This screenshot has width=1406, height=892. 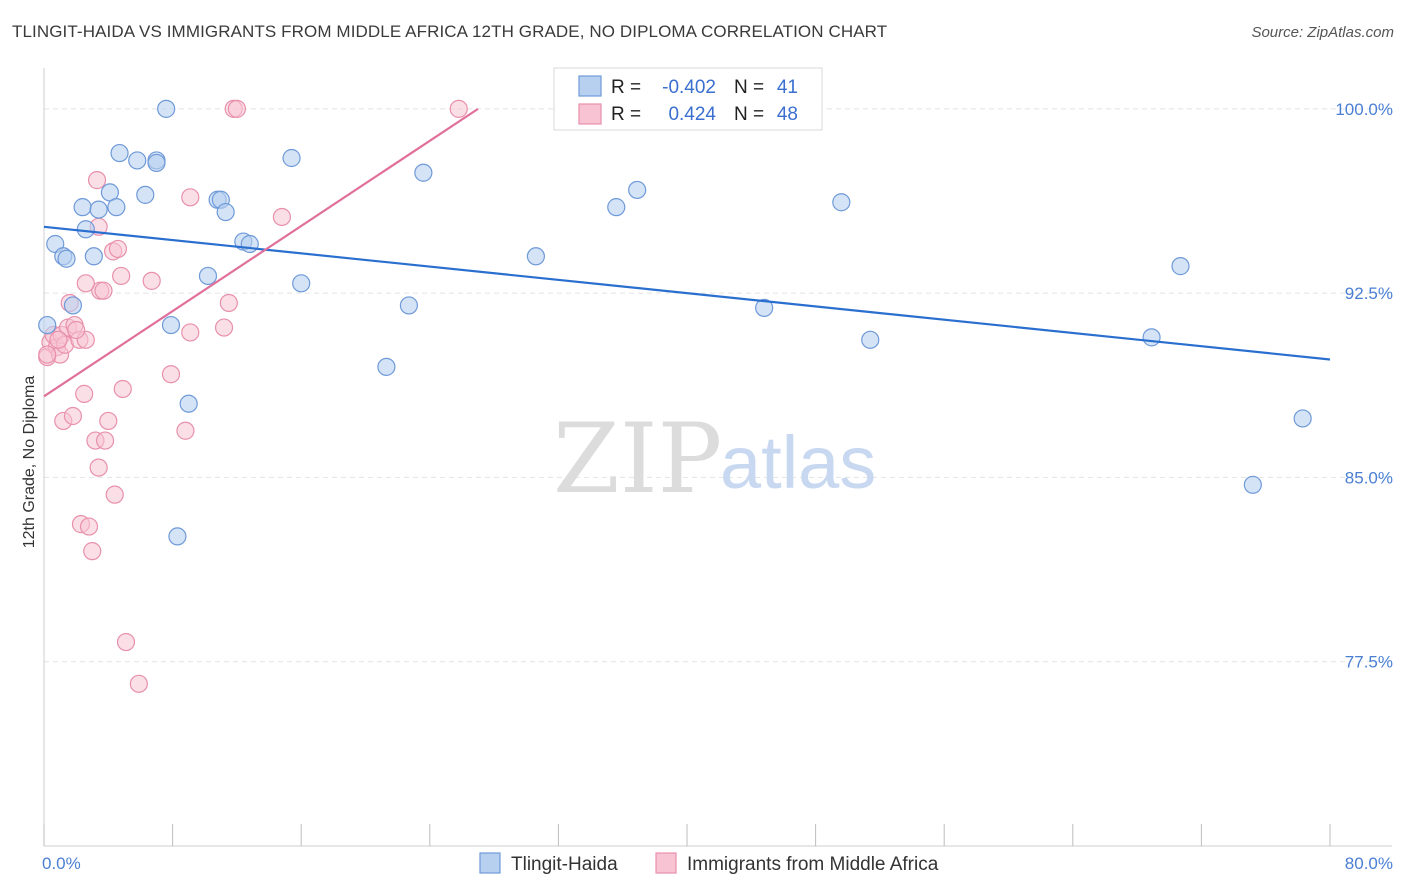 What do you see at coordinates (1322, 32) in the screenshot?
I see `source-label: Source: ZipAtlas.com` at bounding box center [1322, 32].